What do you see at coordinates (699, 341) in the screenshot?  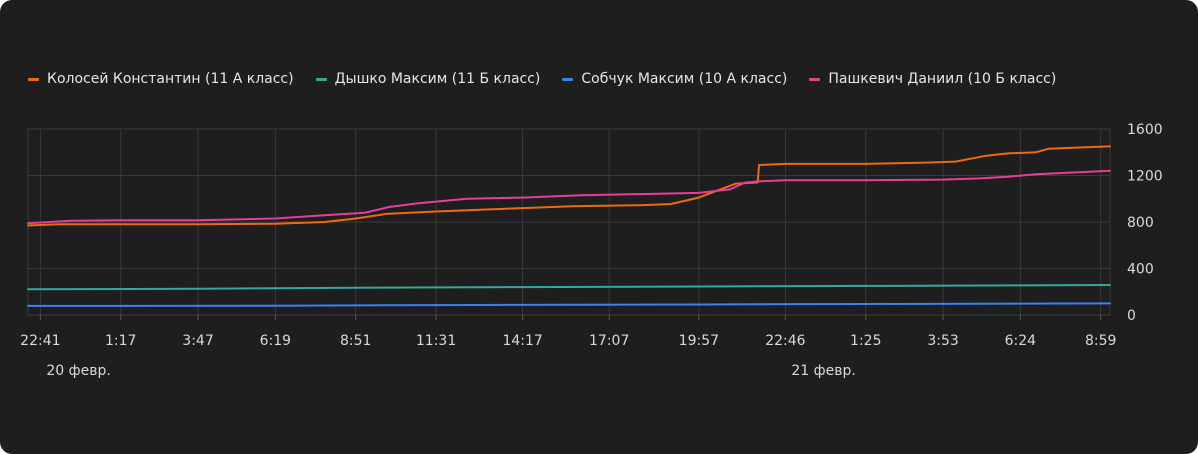 I see `x-tick-label: 19:57` at bounding box center [699, 341].